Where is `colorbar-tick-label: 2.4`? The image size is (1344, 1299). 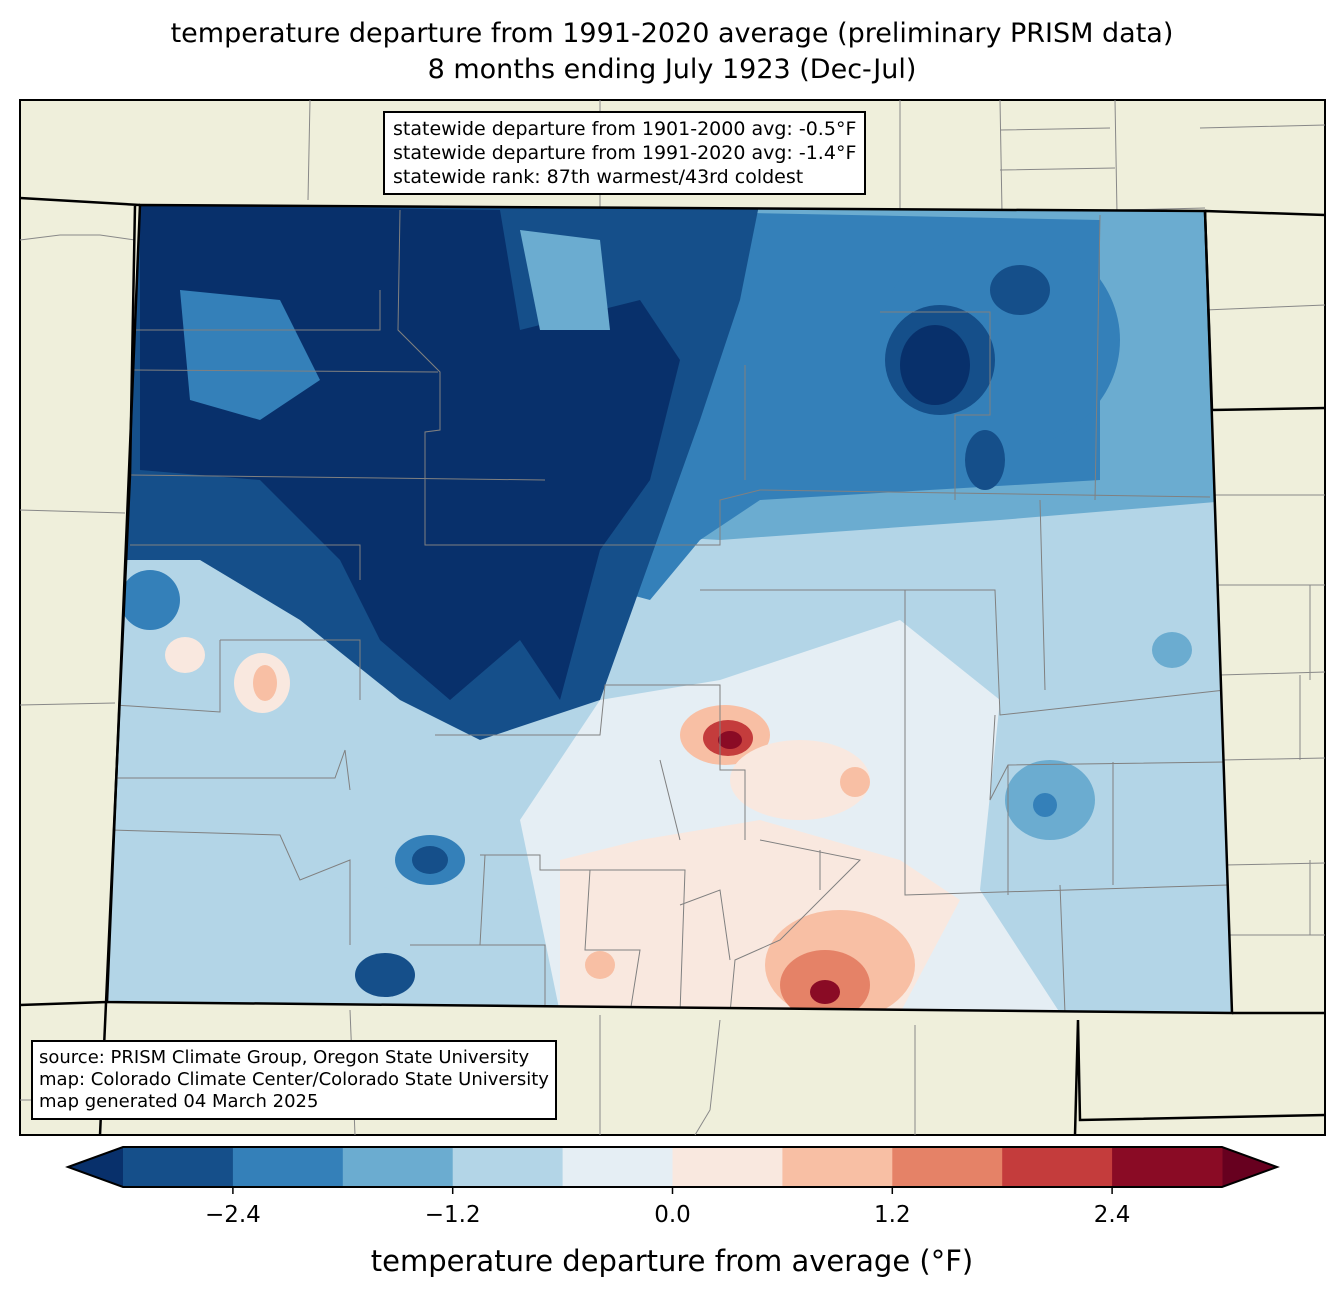 colorbar-tick-label: 2.4 is located at coordinates (1112, 1215).